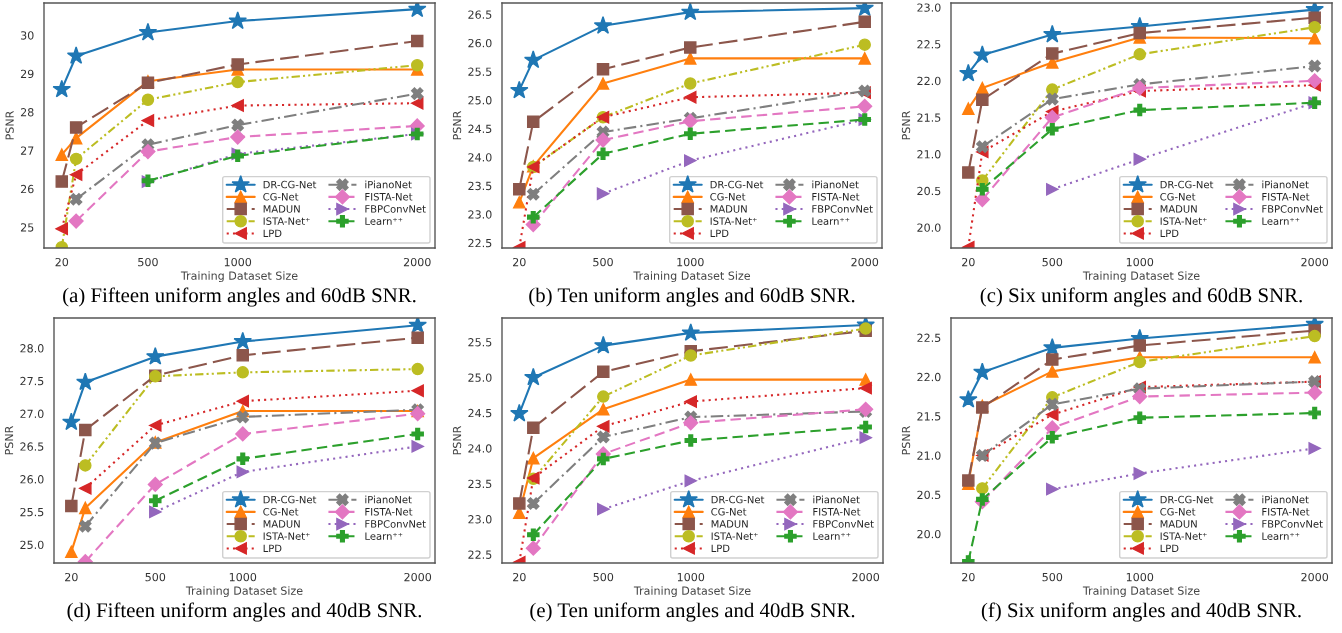  I want to click on y-tick-label: 30, so click(27, 35).